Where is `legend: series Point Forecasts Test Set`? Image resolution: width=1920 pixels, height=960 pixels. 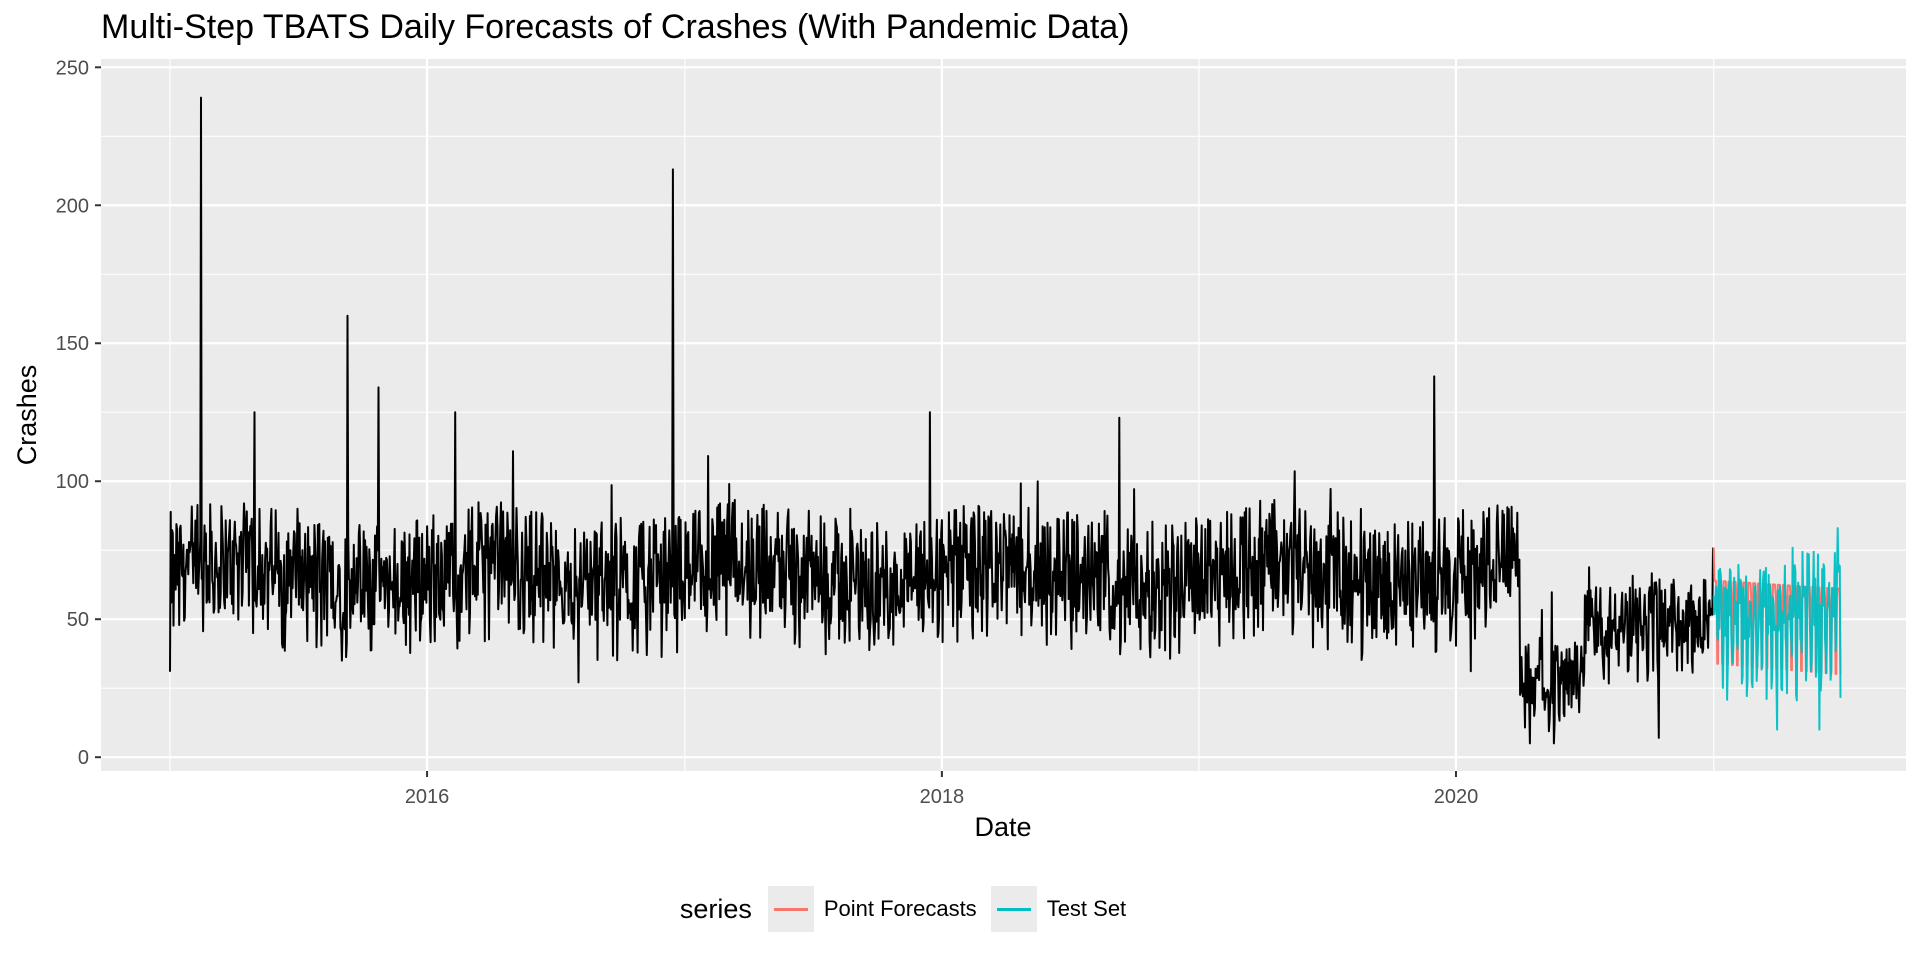
legend: series Point Forecasts Test Set is located at coordinates (960, 909).